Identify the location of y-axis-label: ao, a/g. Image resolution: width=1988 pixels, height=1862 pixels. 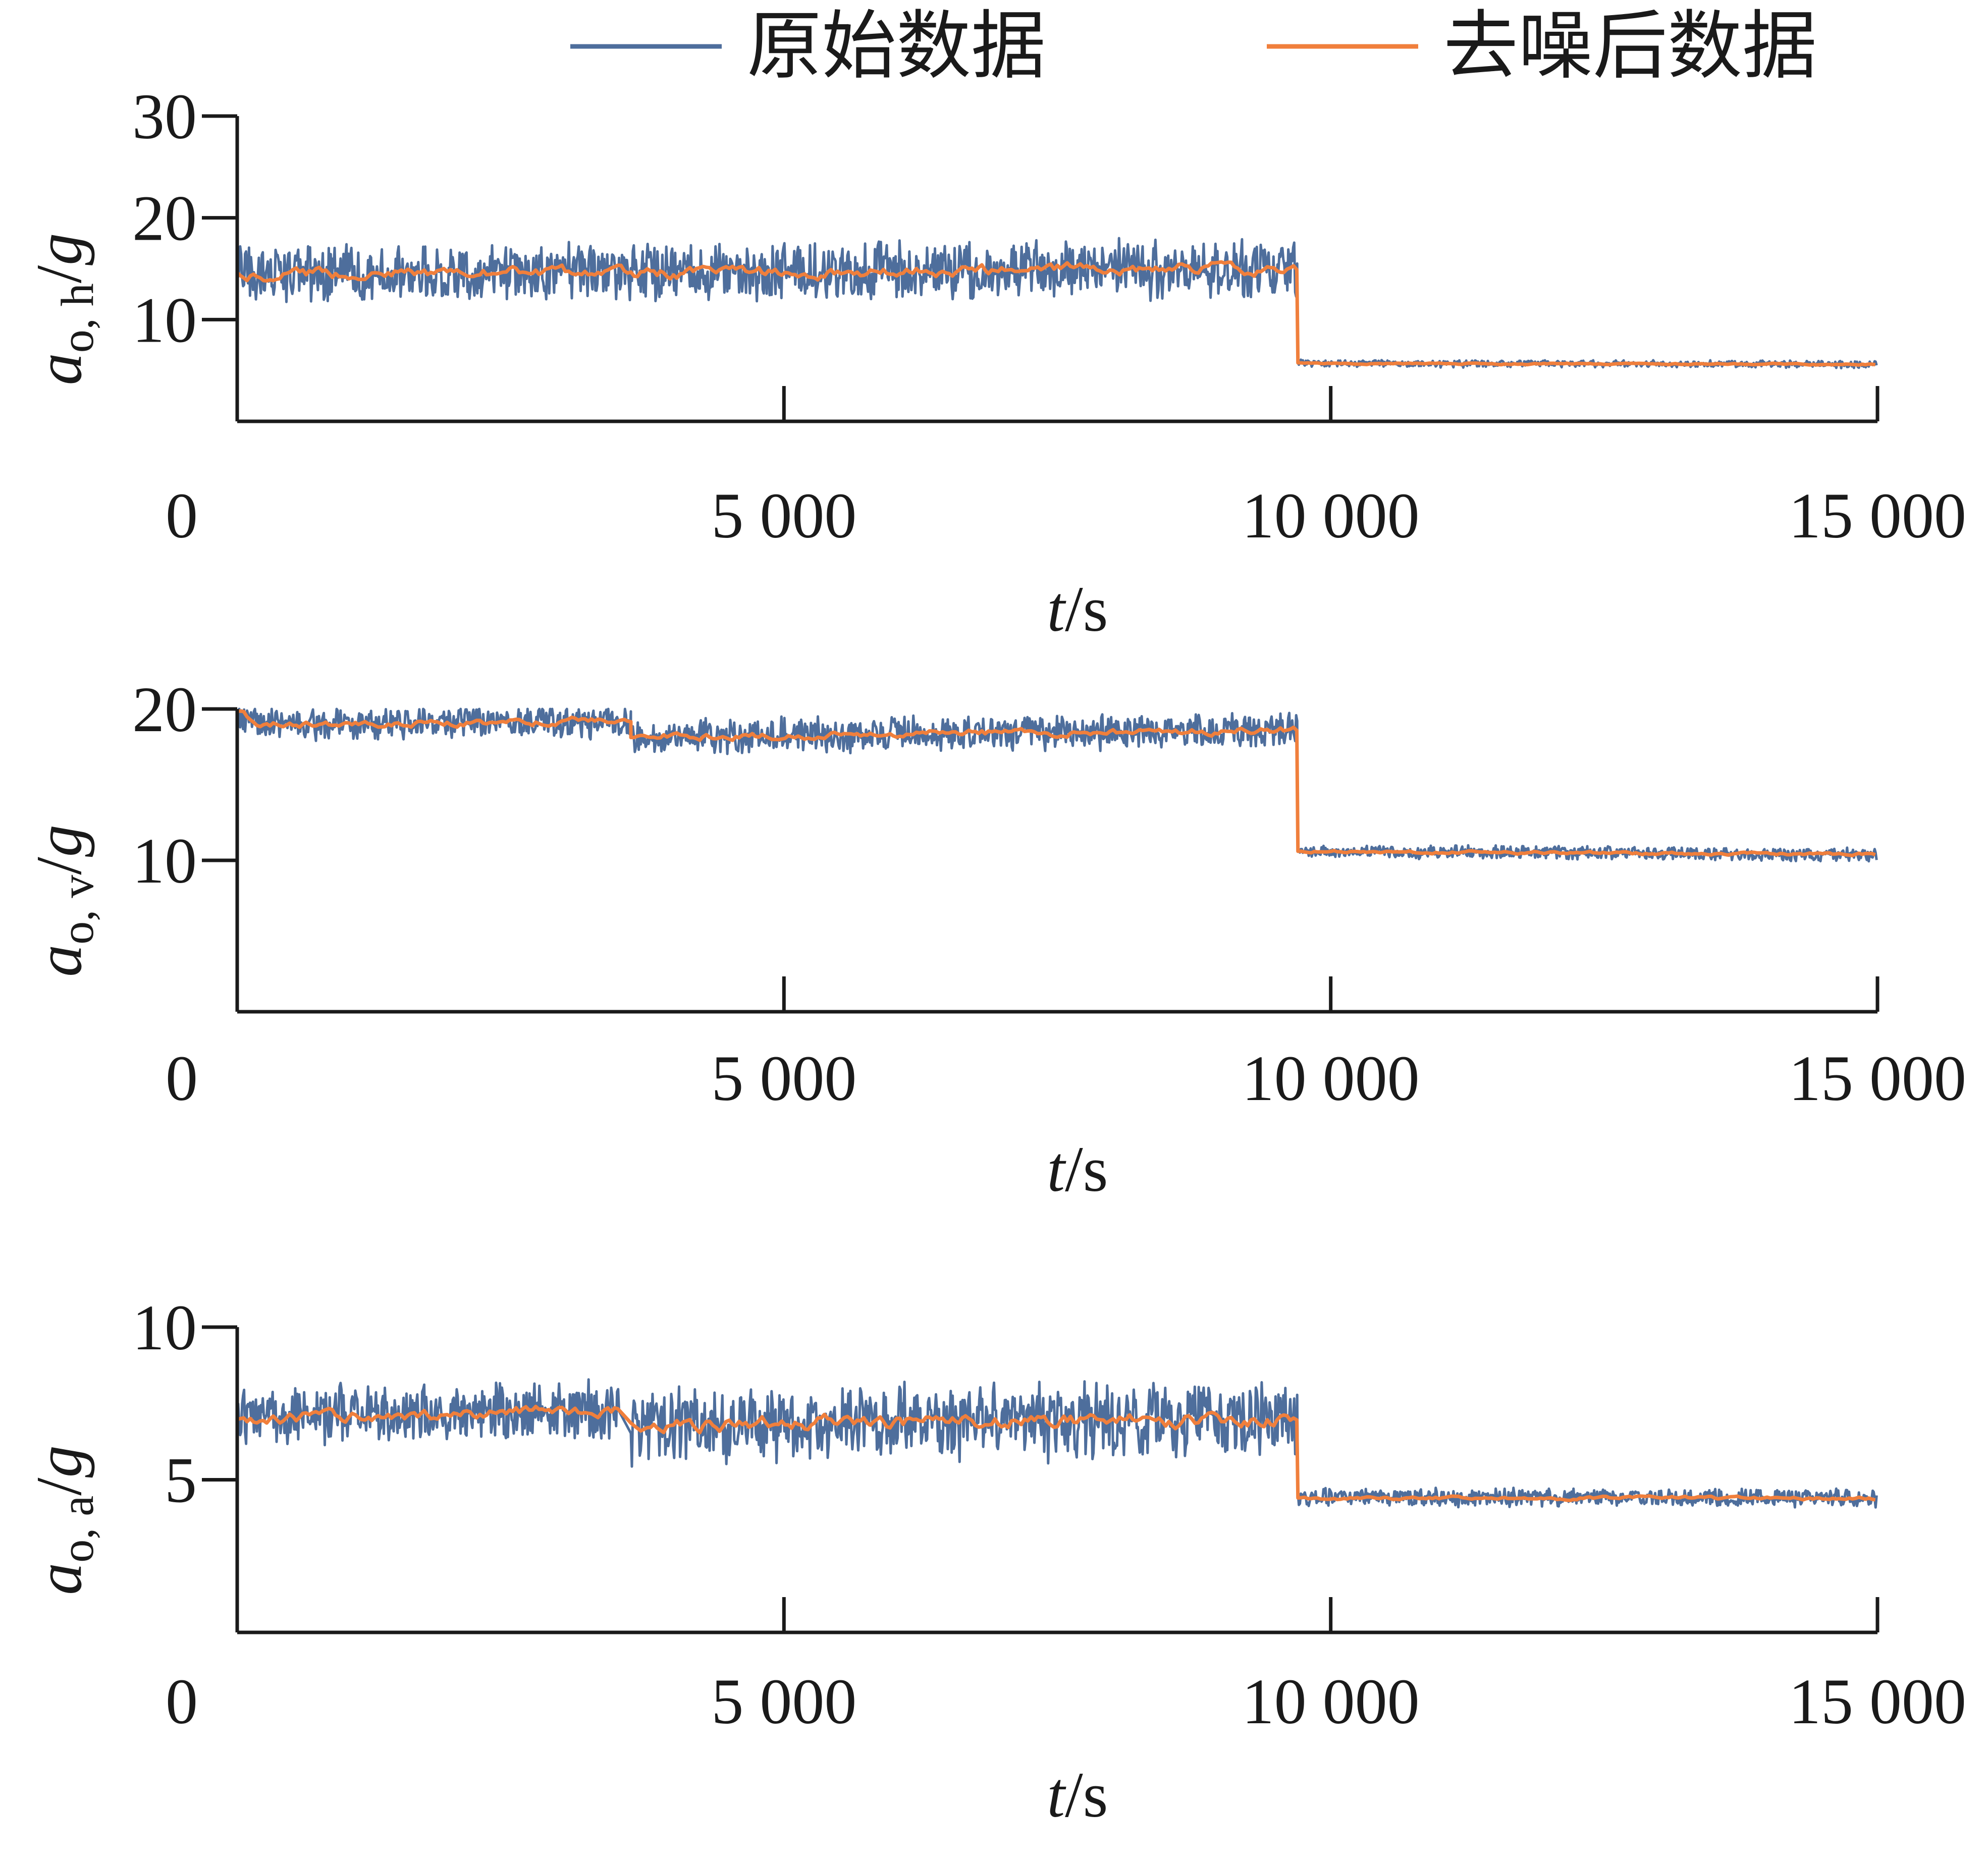
(63, 1520).